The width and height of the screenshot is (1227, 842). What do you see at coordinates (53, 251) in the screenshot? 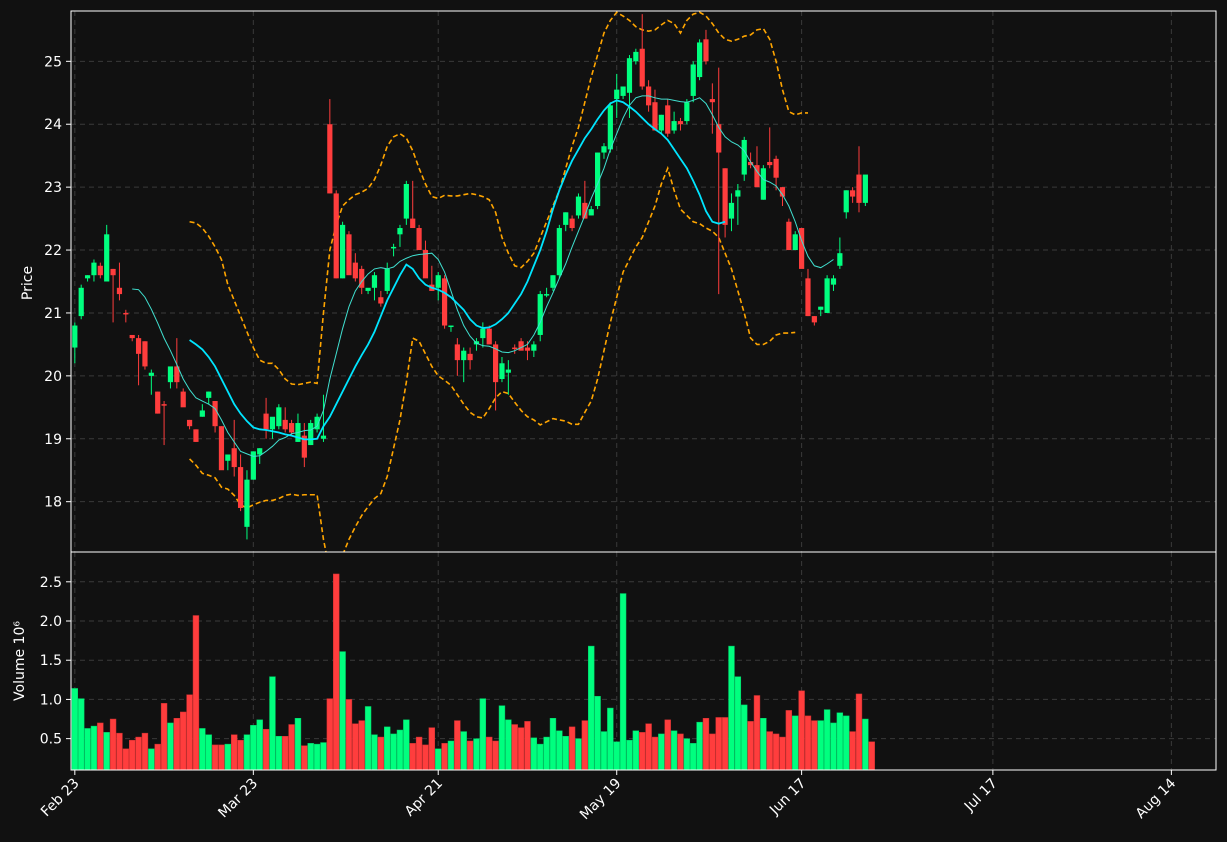
I see `price-tick-label: 22` at bounding box center [53, 251].